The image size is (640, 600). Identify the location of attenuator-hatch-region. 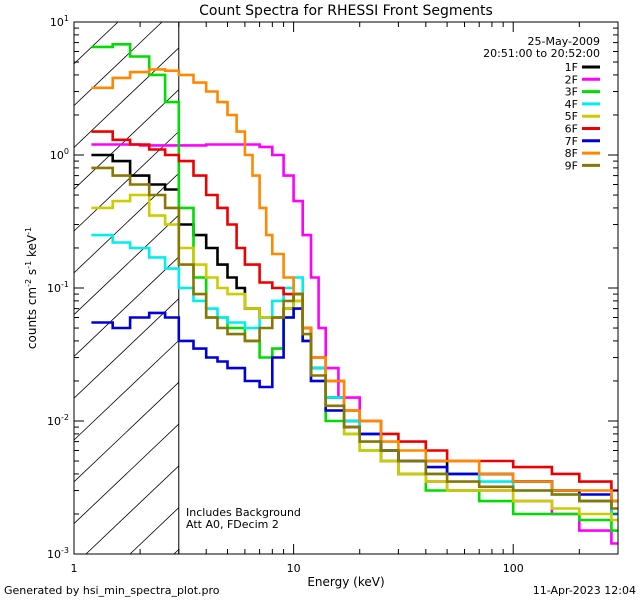
(126, 288).